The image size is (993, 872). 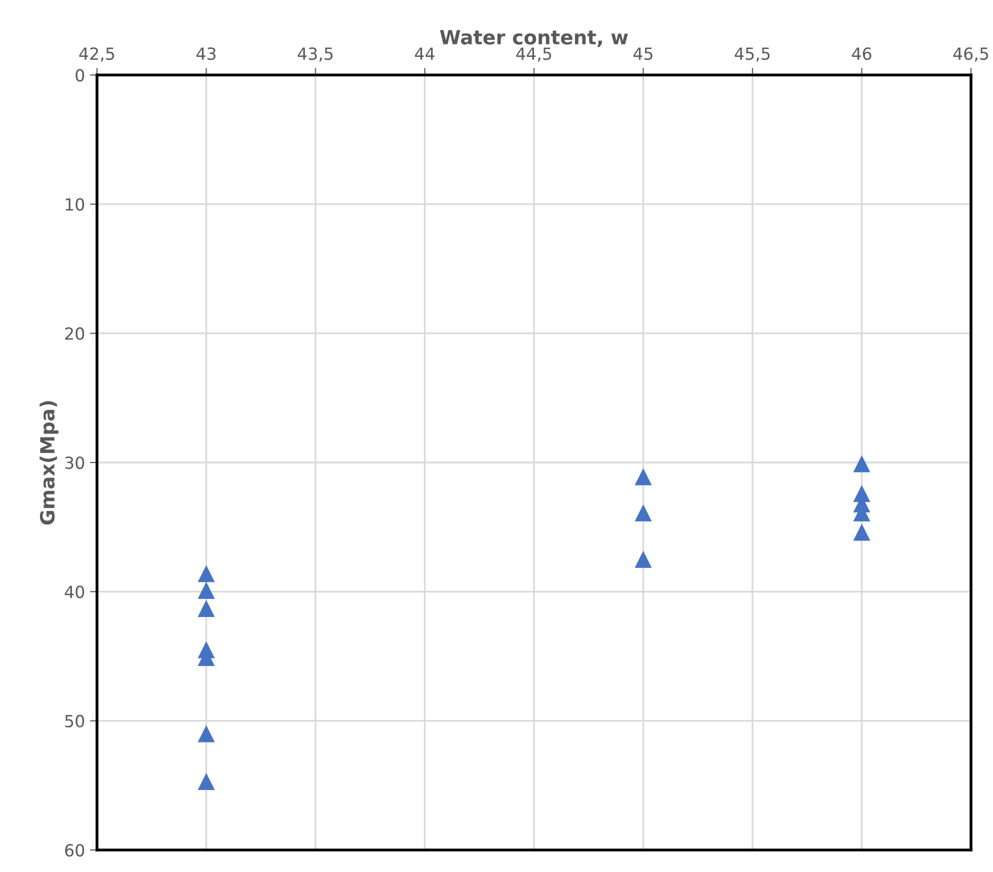 What do you see at coordinates (970, 54) in the screenshot?
I see `x-tick-label: 46,5` at bounding box center [970, 54].